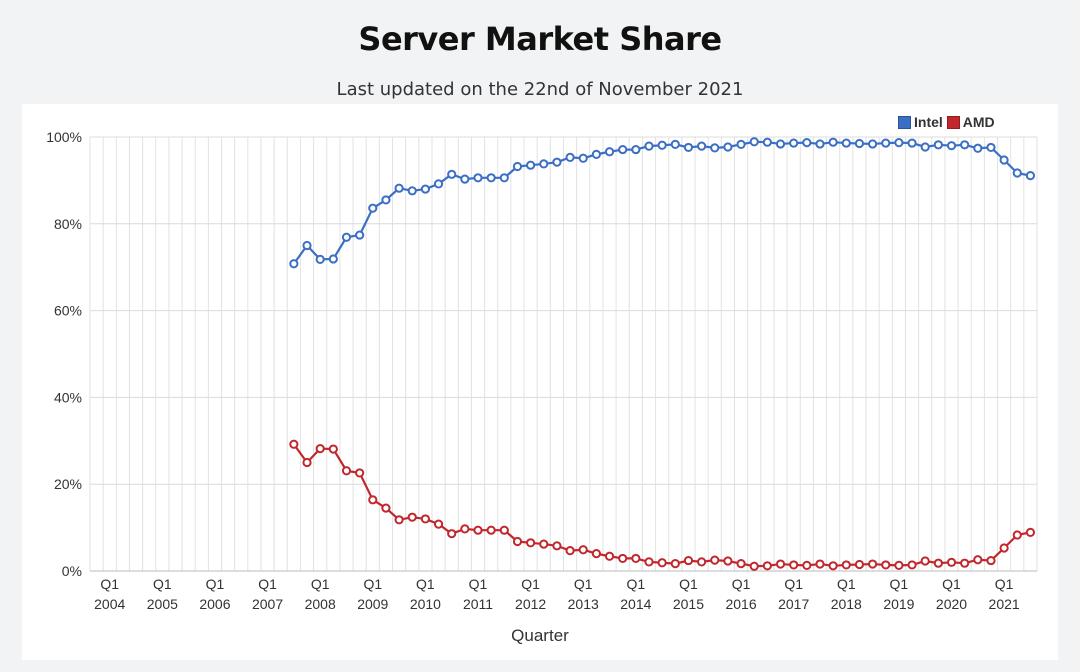  I want to click on x-tick-label-year: 2008, so click(320, 604).